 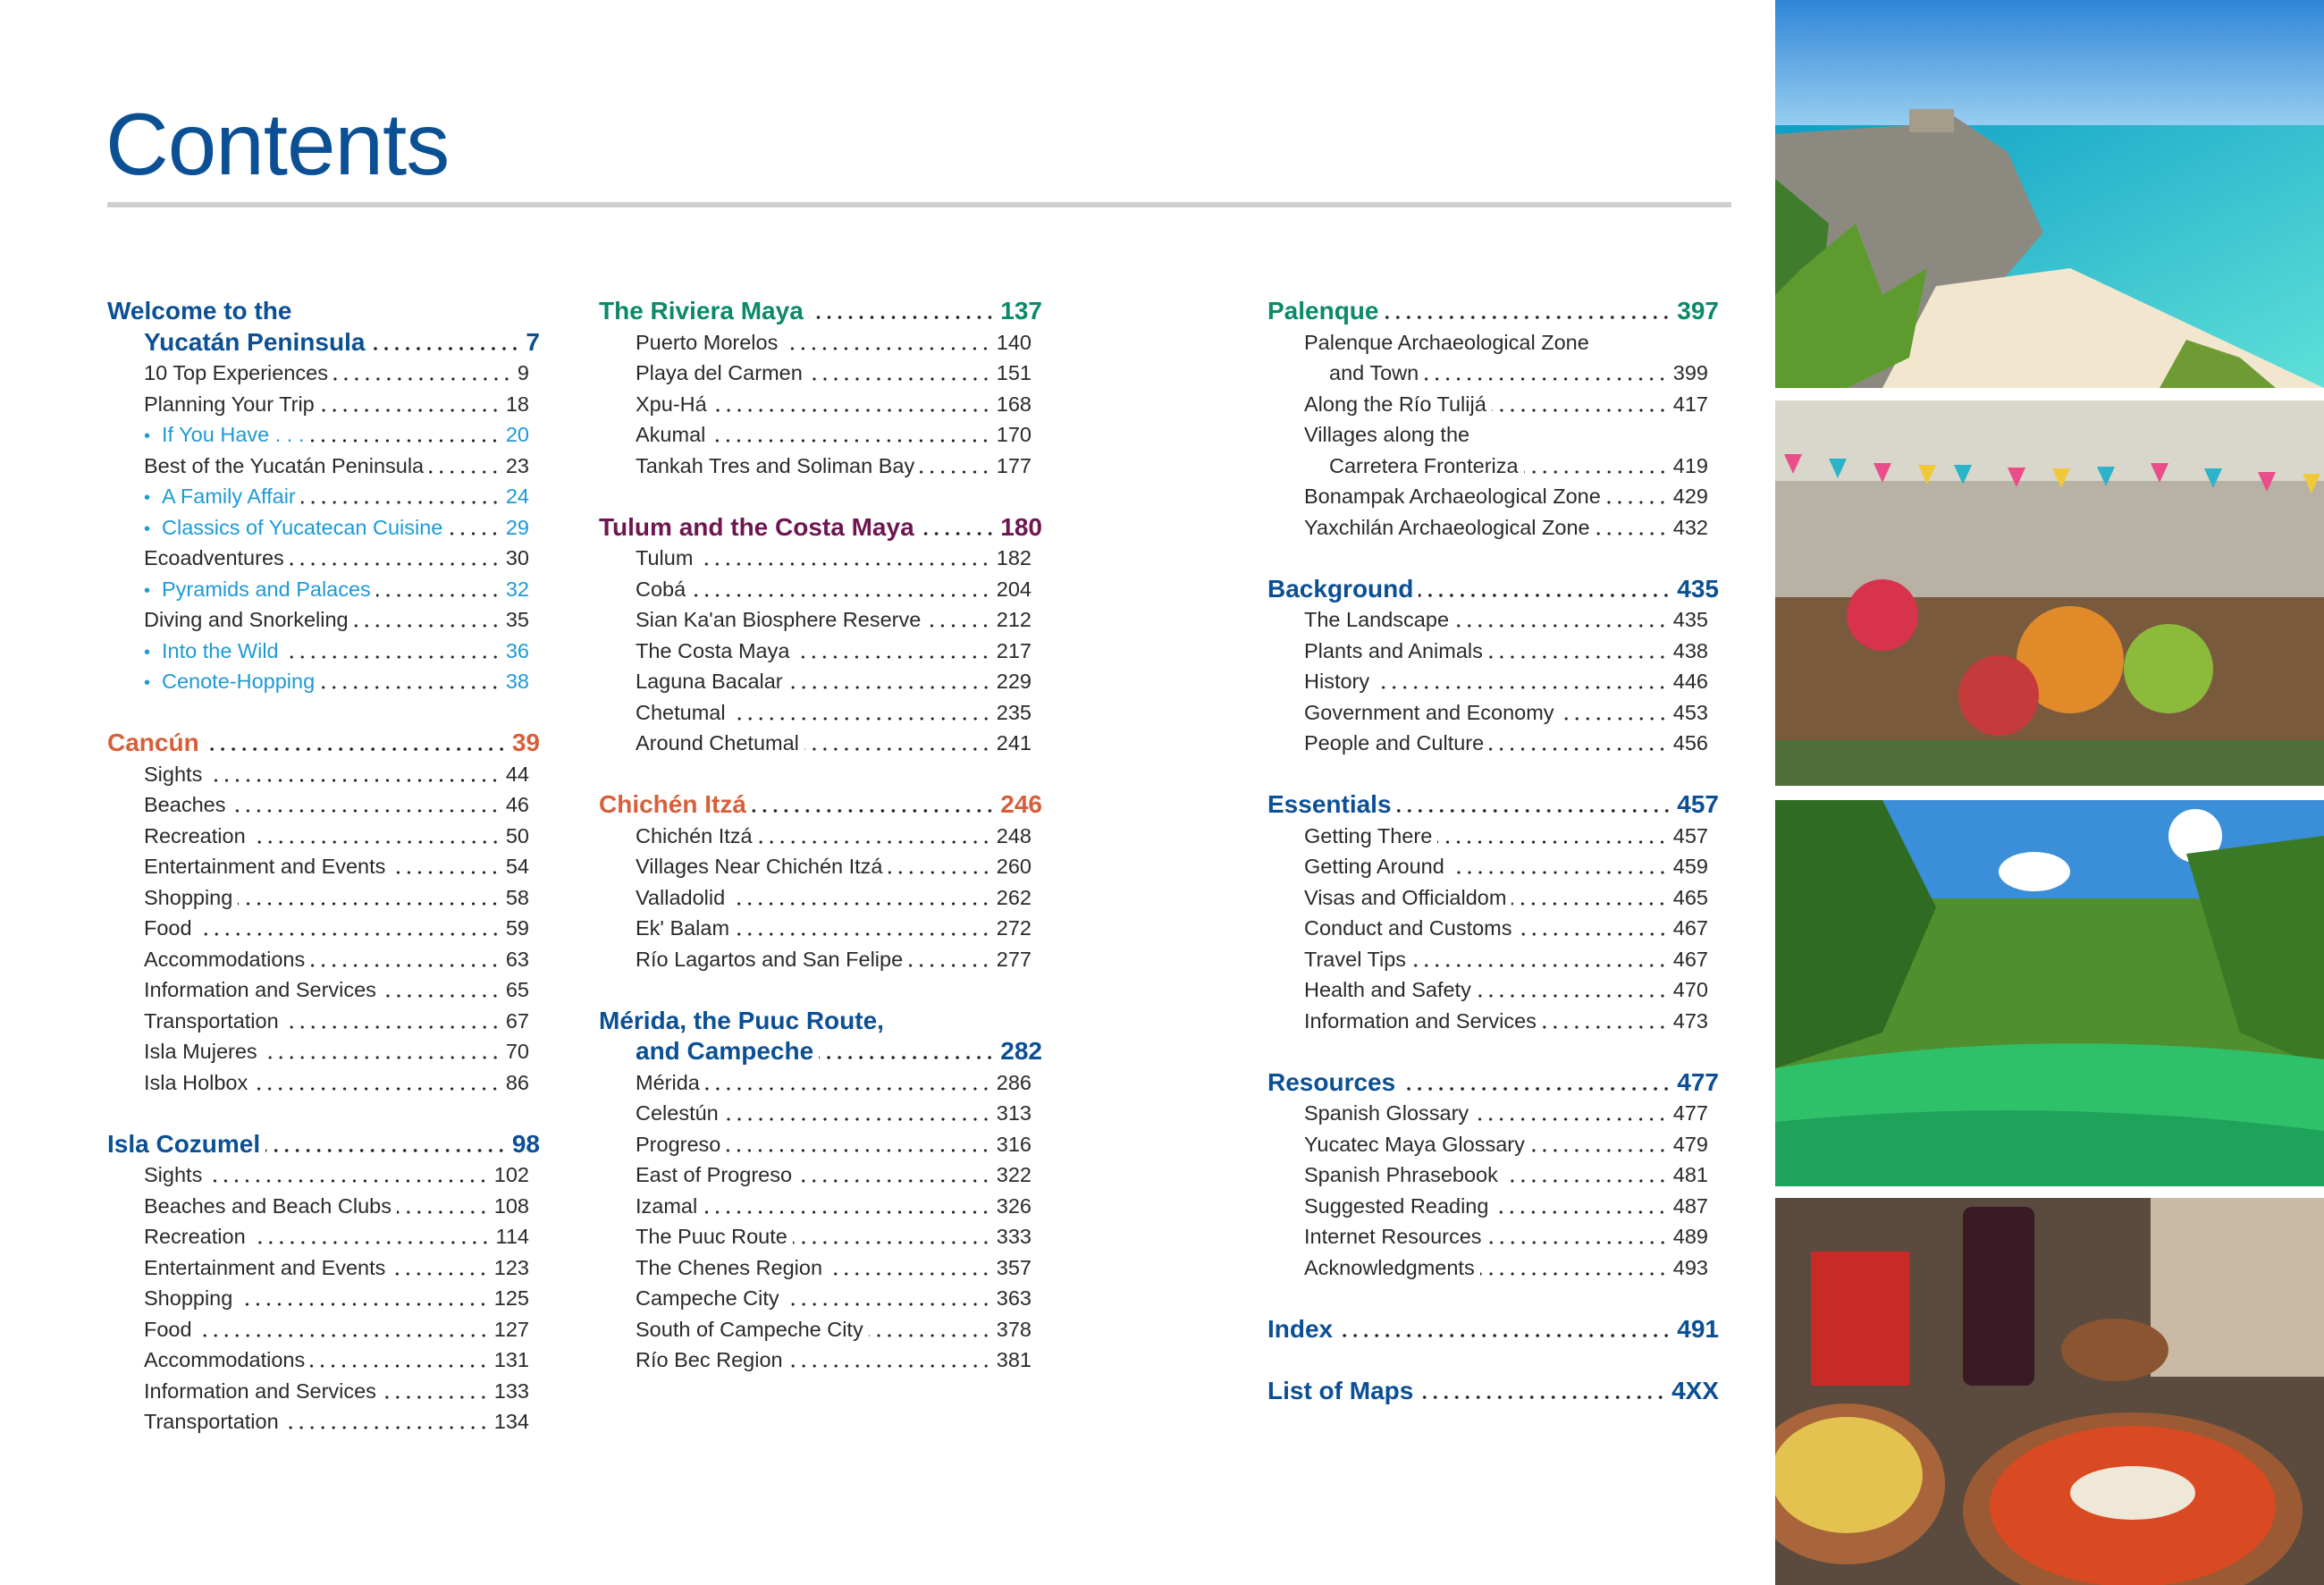 What do you see at coordinates (729, 1267) in the screenshot?
I see `entry-label: The Chenes Region` at bounding box center [729, 1267].